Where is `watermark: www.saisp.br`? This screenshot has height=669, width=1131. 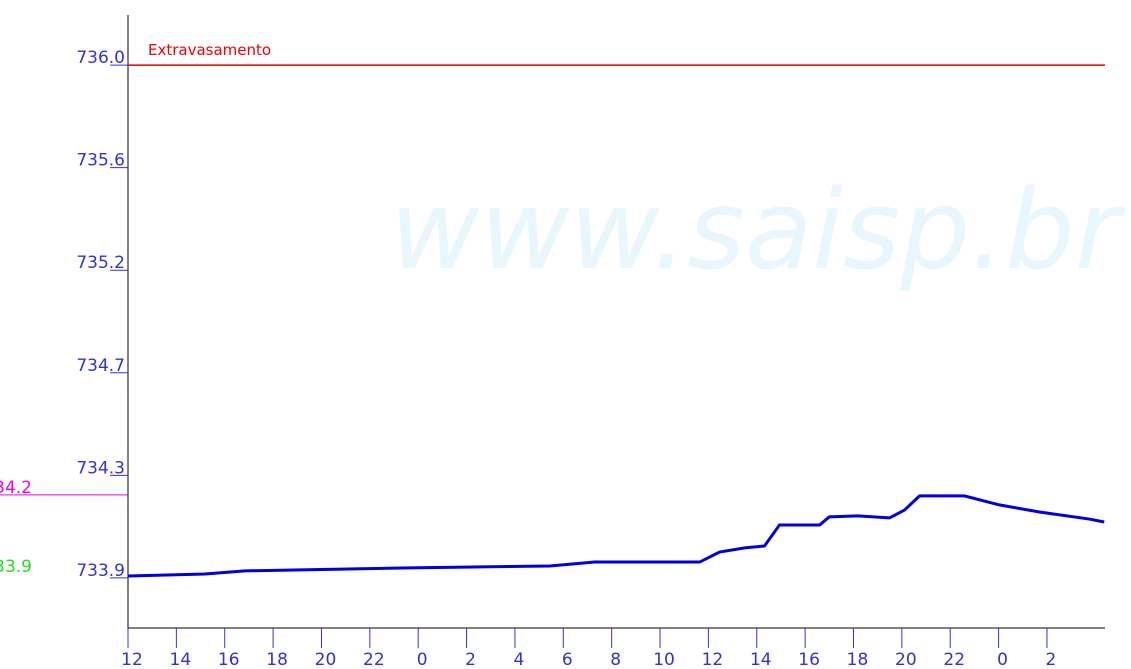
watermark: www.saisp.br is located at coordinates (758, 230).